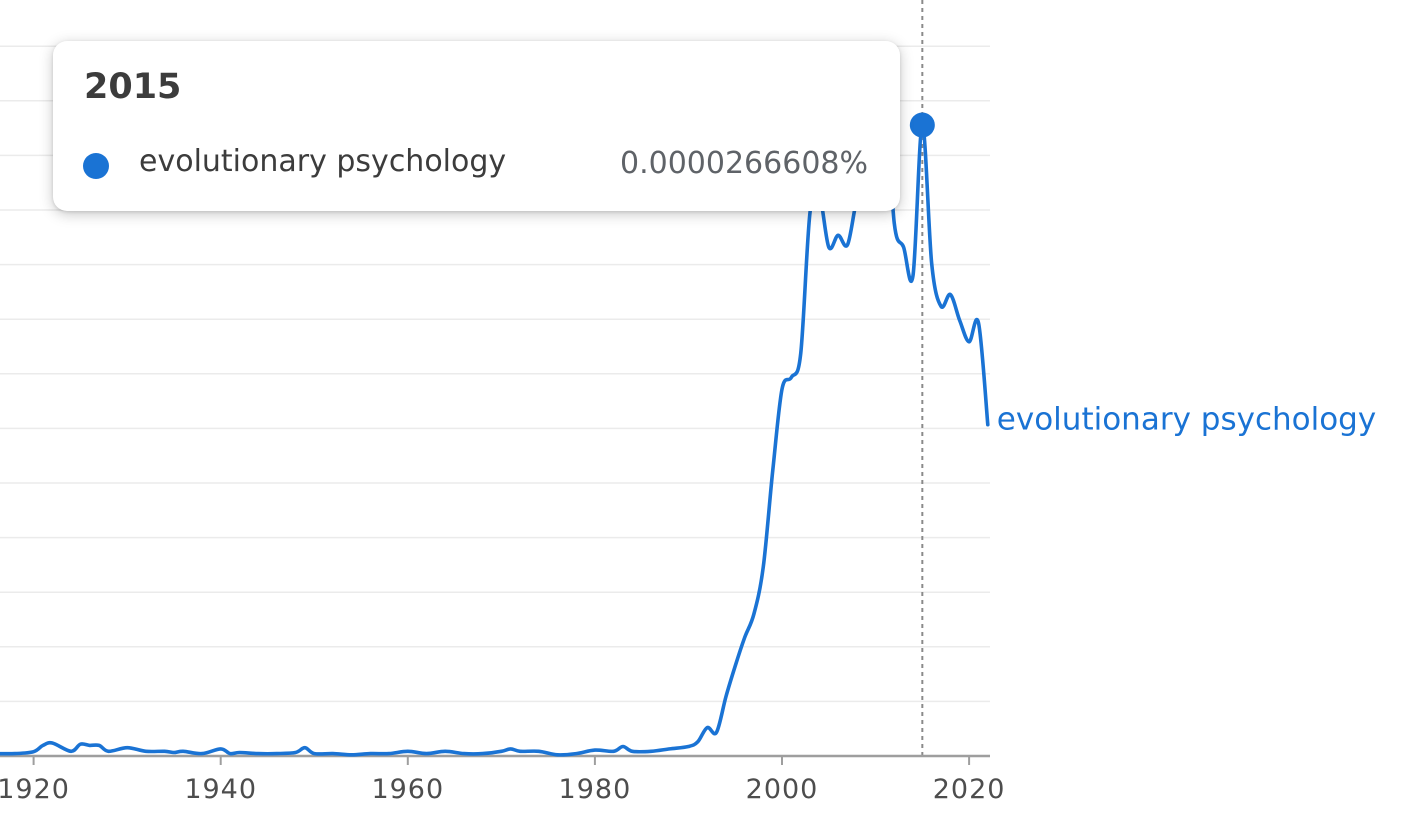  What do you see at coordinates (595, 789) in the screenshot?
I see `x-tick-label: 1980` at bounding box center [595, 789].